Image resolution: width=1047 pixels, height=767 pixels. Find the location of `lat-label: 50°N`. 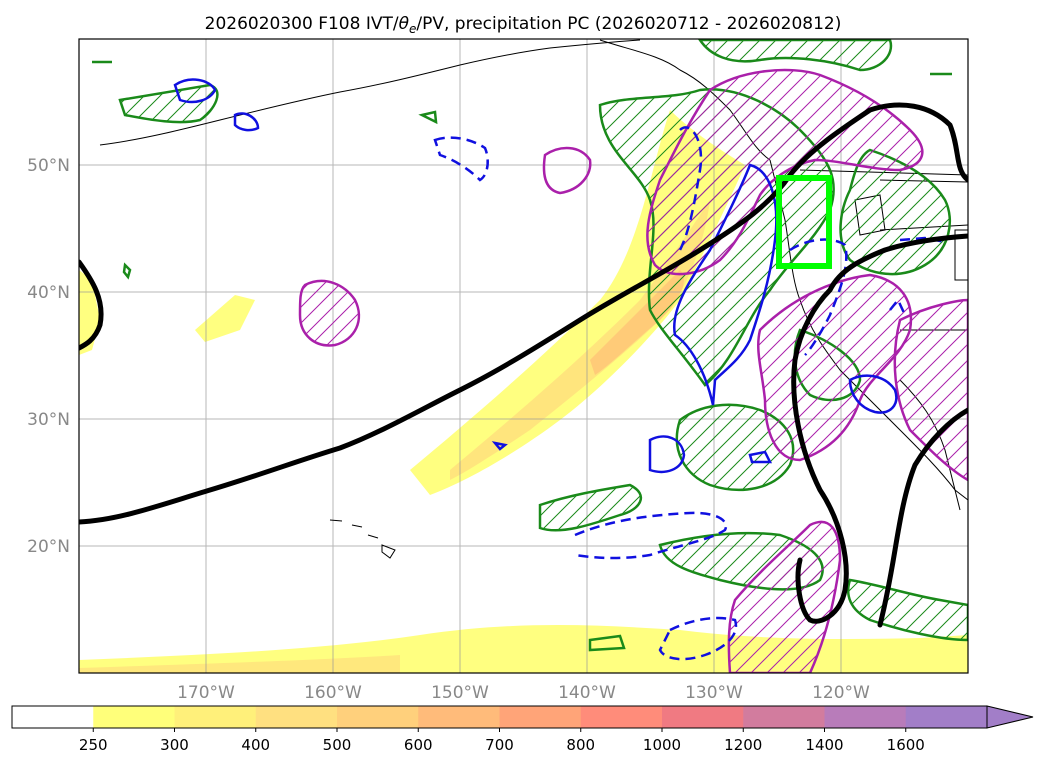

lat-label: 50°N is located at coordinates (48, 166).